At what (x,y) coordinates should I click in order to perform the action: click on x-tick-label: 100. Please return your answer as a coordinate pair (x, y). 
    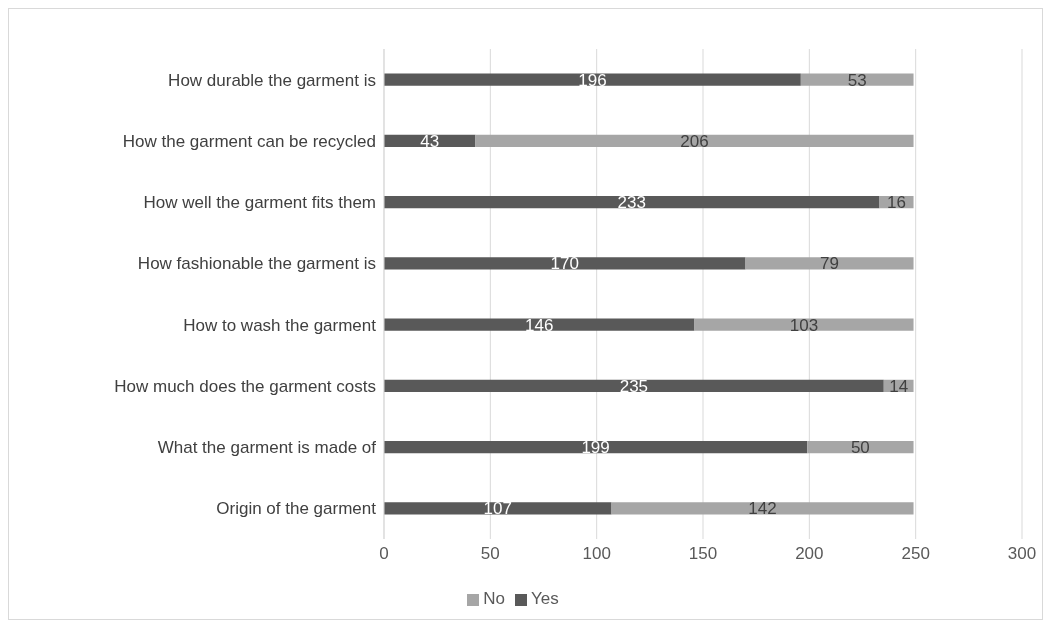
    Looking at the image, I should click on (596, 554).